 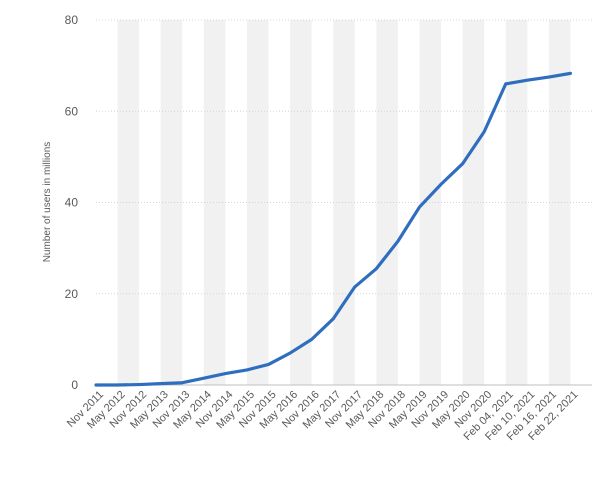 What do you see at coordinates (72, 20) in the screenshot?
I see `y-tick-label: 80` at bounding box center [72, 20].